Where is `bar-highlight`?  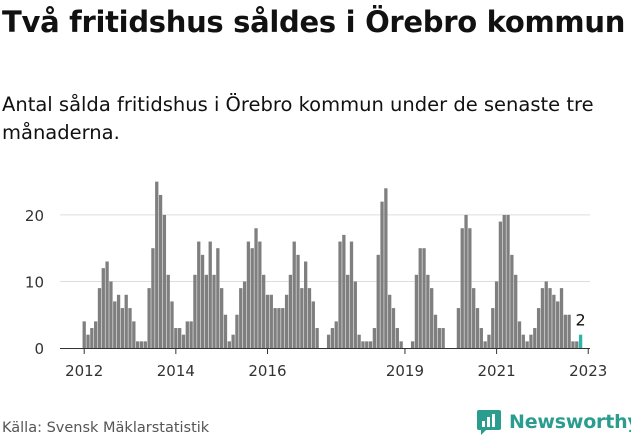 bar-highlight is located at coordinates (580, 341).